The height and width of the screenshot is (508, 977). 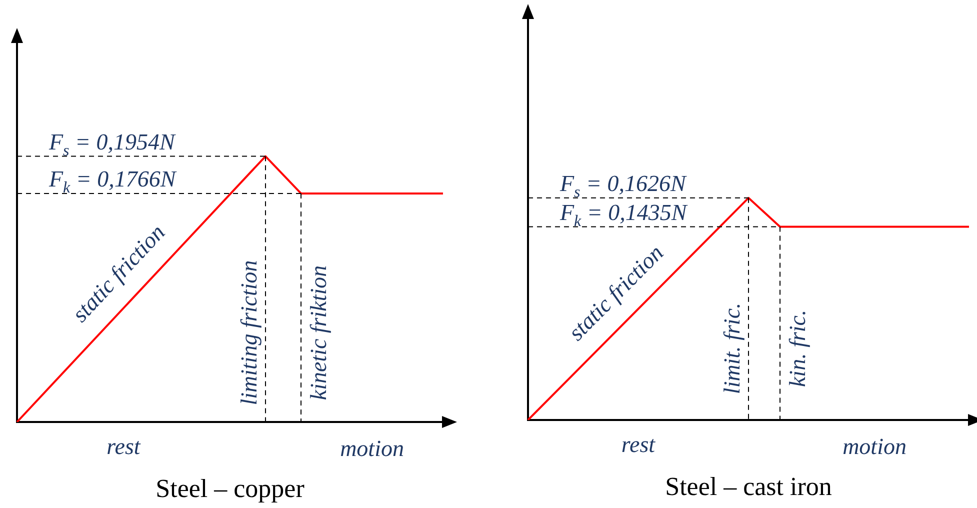 I want to click on annotation: limiting friction, so click(x=249, y=333).